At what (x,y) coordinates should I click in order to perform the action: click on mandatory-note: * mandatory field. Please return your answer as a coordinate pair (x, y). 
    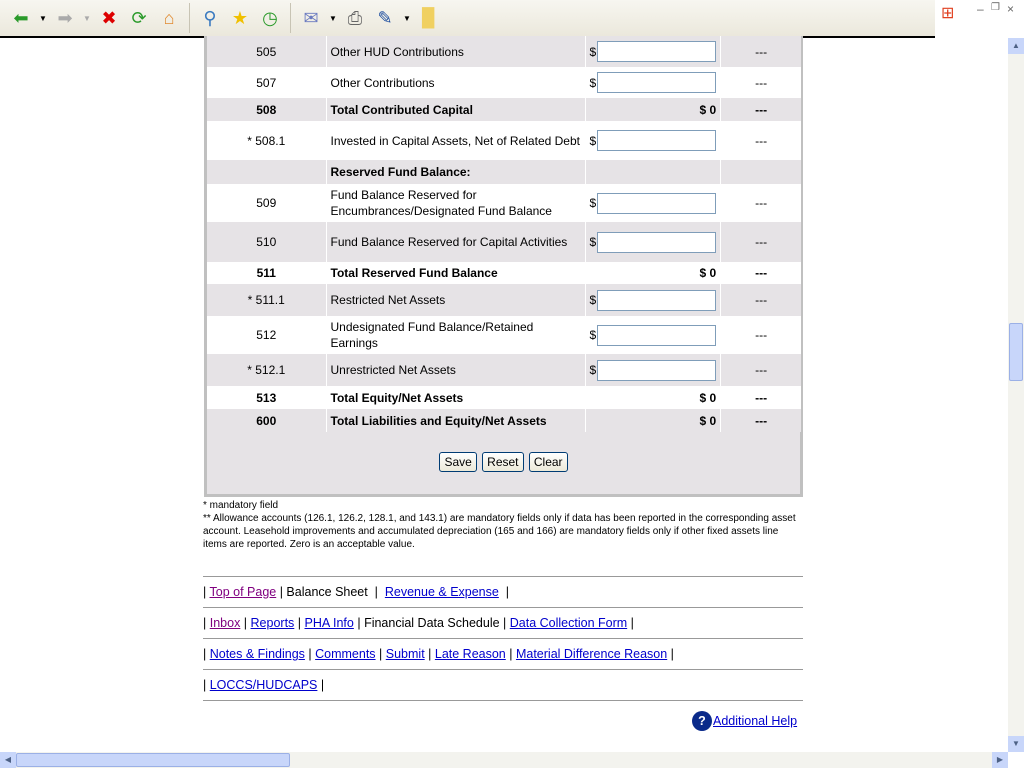
    Looking at the image, I should click on (241, 505).